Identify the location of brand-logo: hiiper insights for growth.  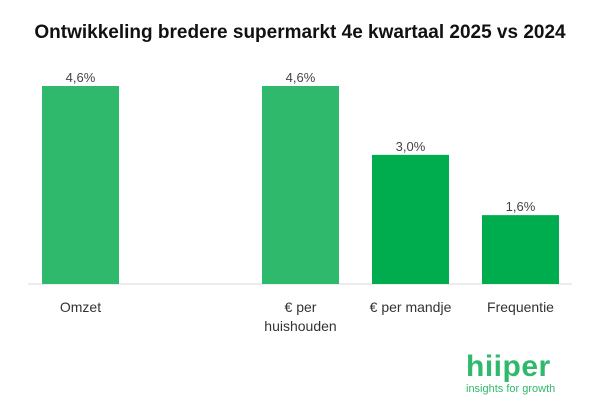
(516, 374).